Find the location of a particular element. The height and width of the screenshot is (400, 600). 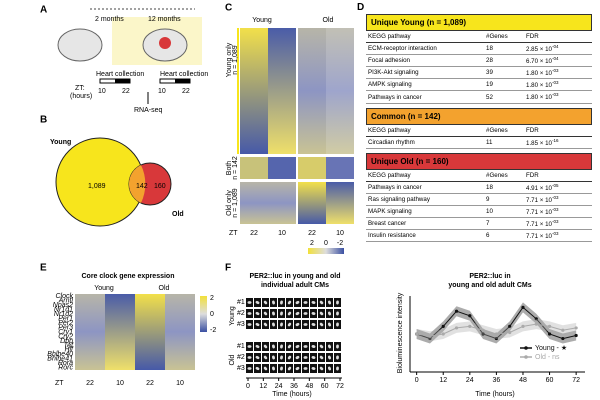

panel-label: A is located at coordinates (43, 10).